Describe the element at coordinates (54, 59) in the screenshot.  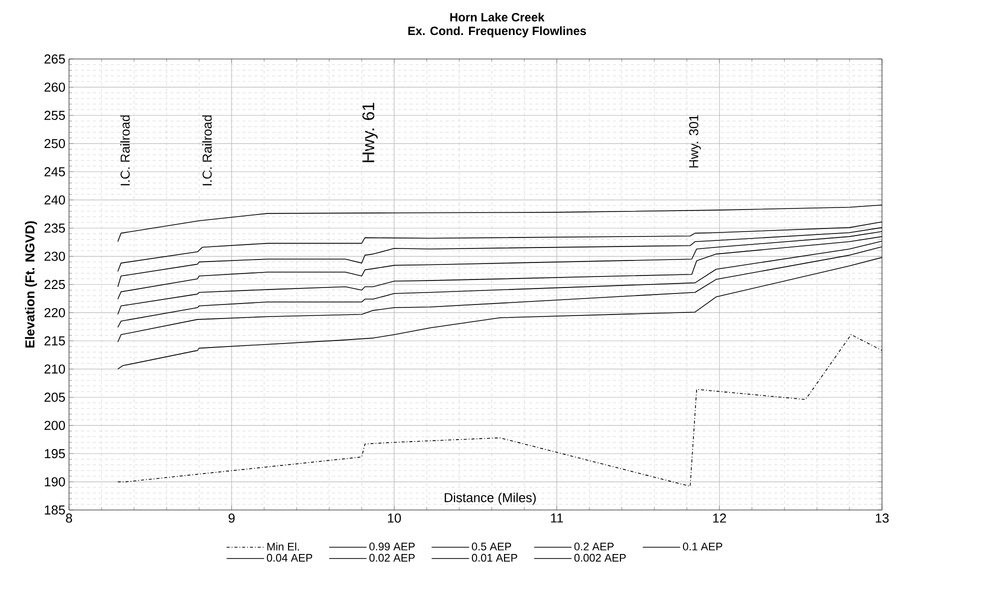
I see `y-tick-label: 265` at that location.